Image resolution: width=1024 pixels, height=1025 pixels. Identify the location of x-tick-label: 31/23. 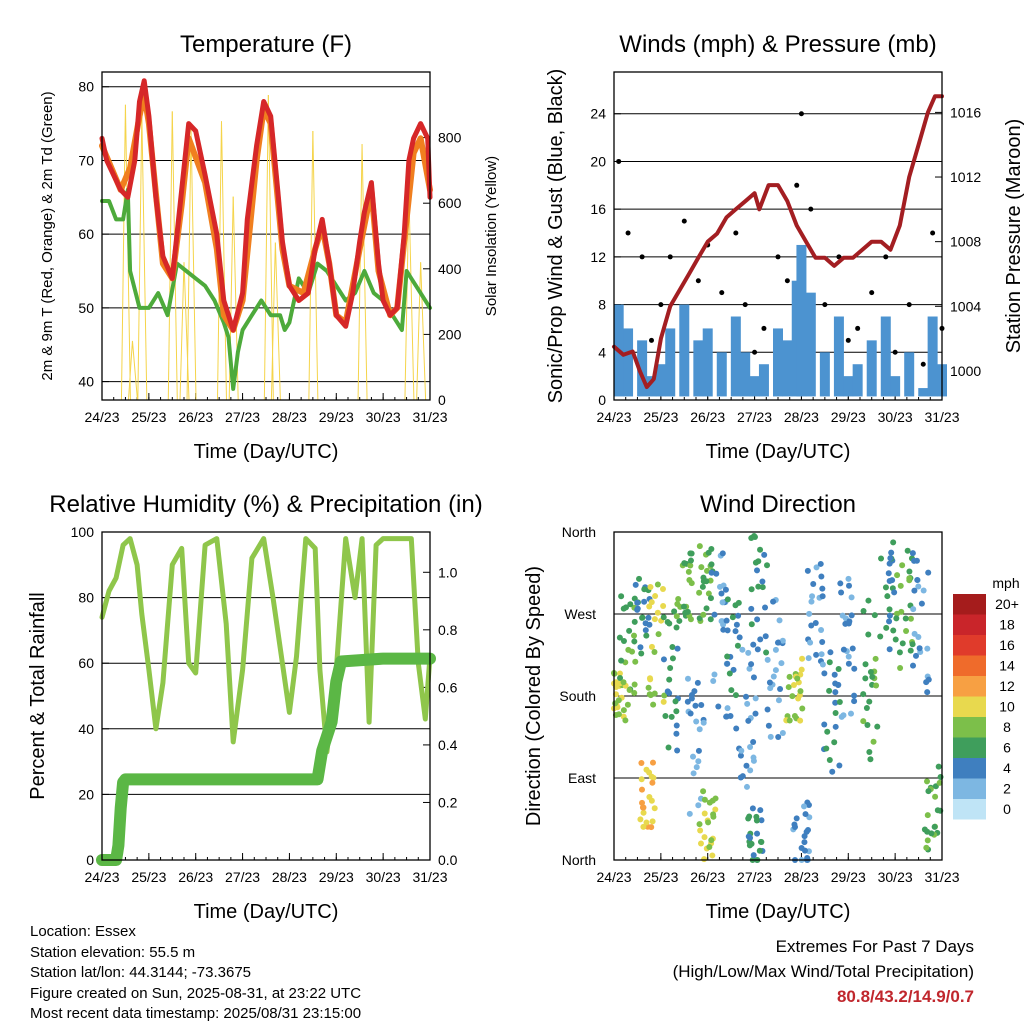
(941, 417).